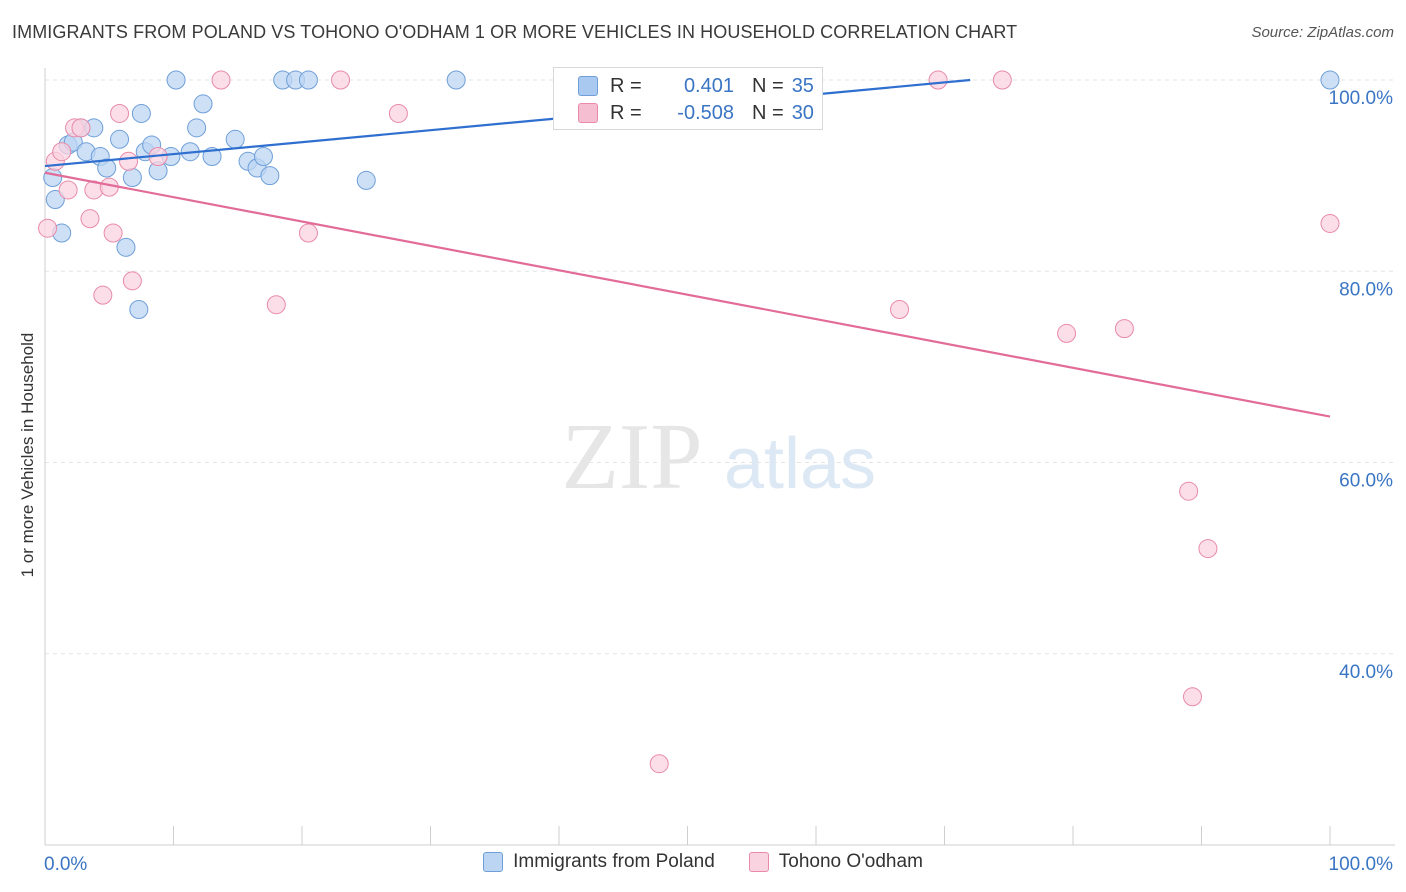  I want to click on n-value: 35, so click(802, 85).